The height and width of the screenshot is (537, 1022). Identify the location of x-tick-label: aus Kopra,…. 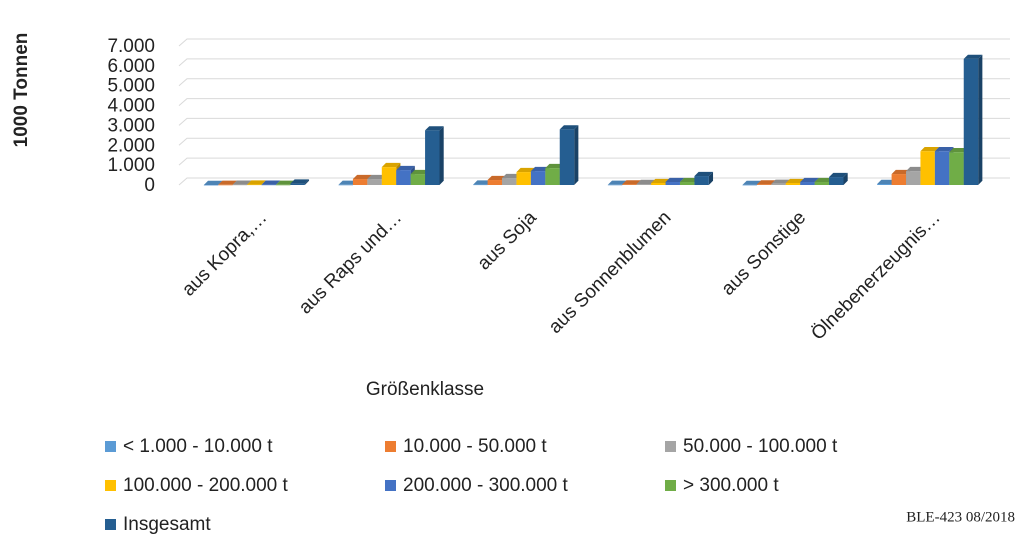
(224, 253).